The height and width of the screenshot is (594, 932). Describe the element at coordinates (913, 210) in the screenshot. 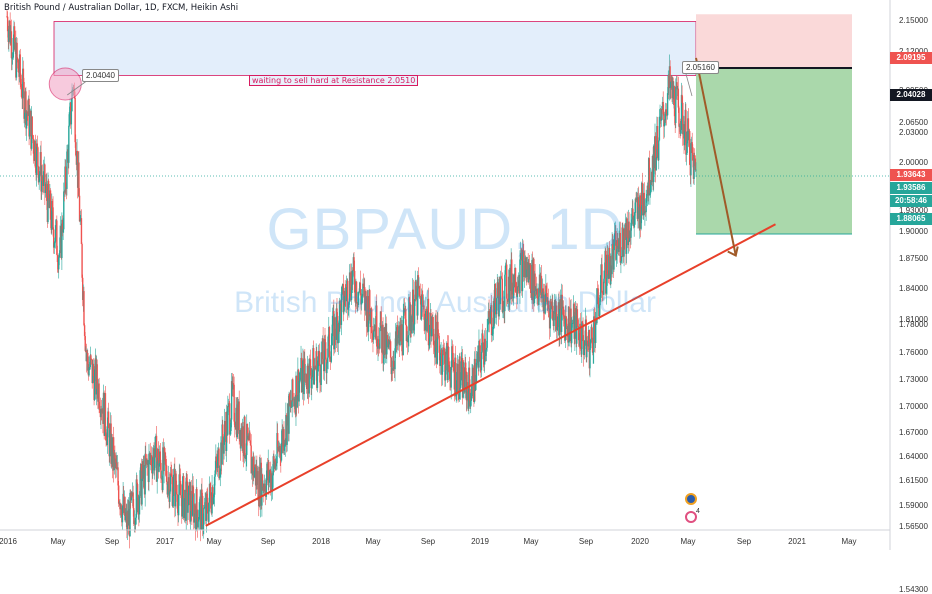

I see `price-tick-label: 1.93000` at that location.